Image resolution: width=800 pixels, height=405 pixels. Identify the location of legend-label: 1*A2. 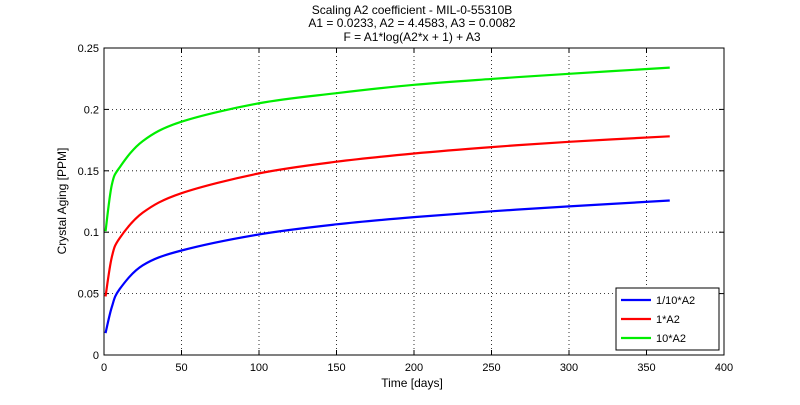
(668, 320).